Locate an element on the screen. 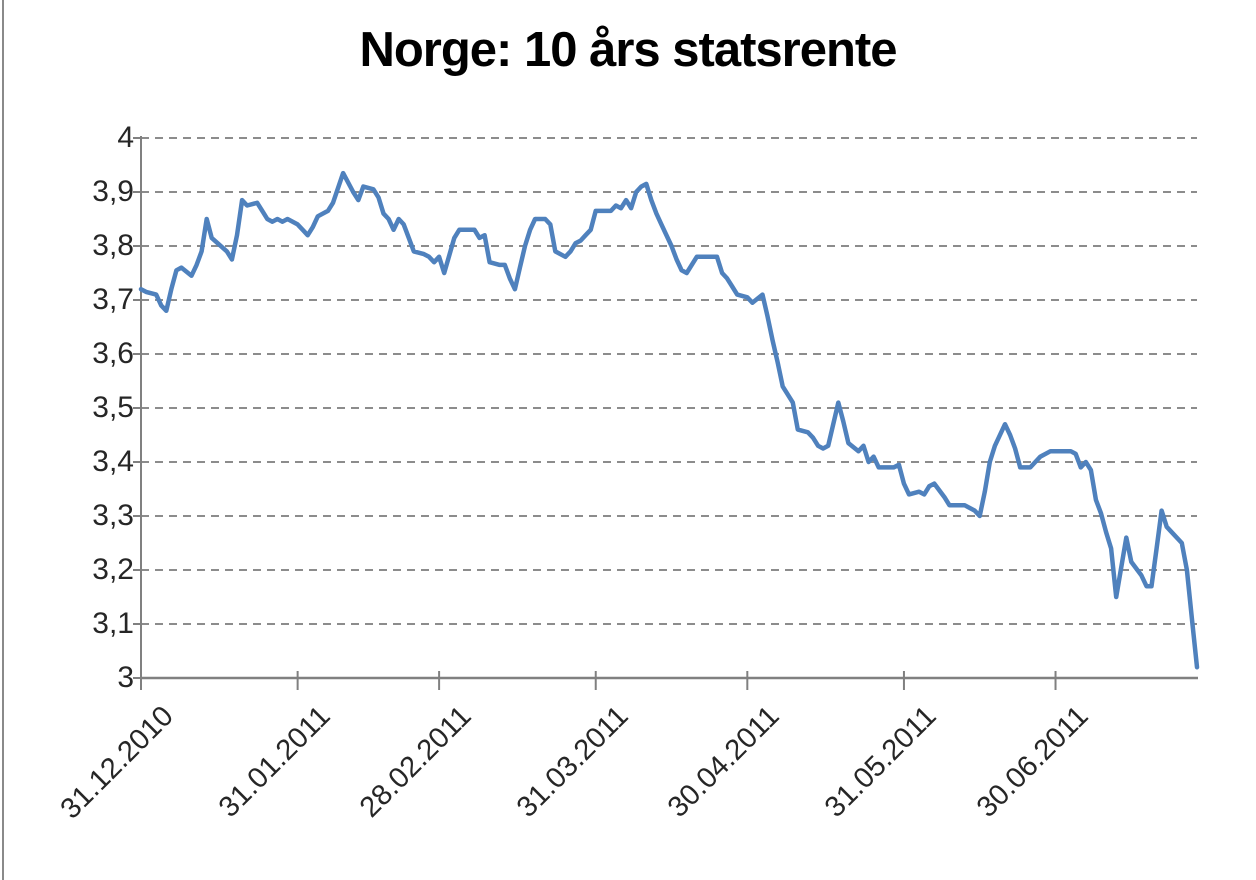 This screenshot has height=880, width=1256. y-tick-label: 3,3 is located at coordinates (113, 515).